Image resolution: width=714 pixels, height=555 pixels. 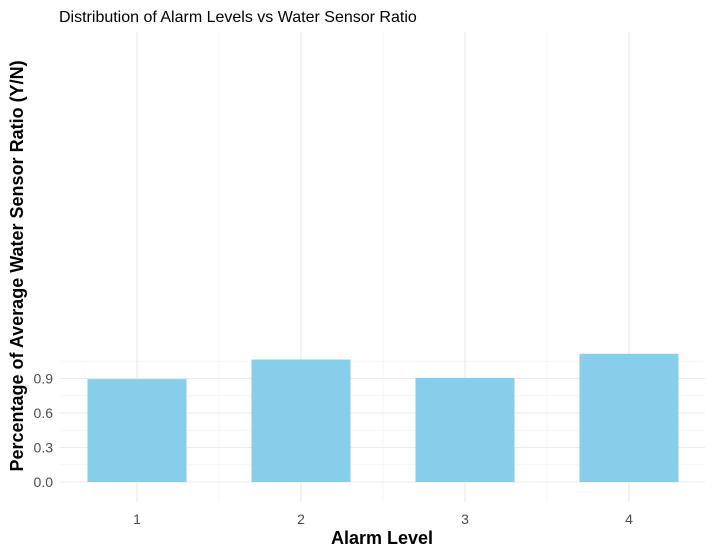 I want to click on x-tick-label: 3, so click(x=465, y=519).